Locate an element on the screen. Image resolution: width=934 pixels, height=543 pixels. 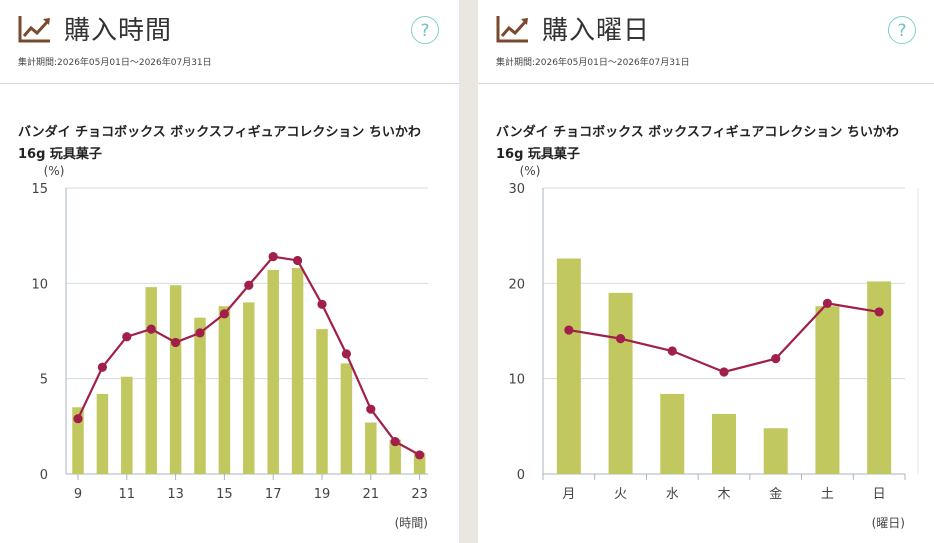
x-unit-label: (時間) is located at coordinates (411, 523).